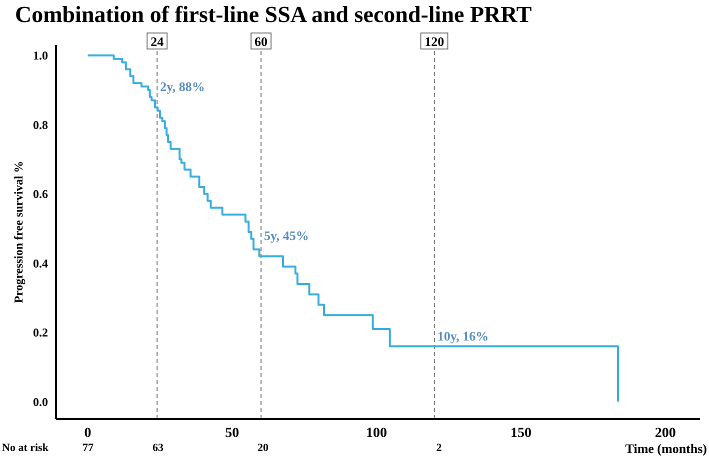 The width and height of the screenshot is (709, 459). What do you see at coordinates (157, 41) in the screenshot?
I see `ref-line-label: 24` at bounding box center [157, 41].